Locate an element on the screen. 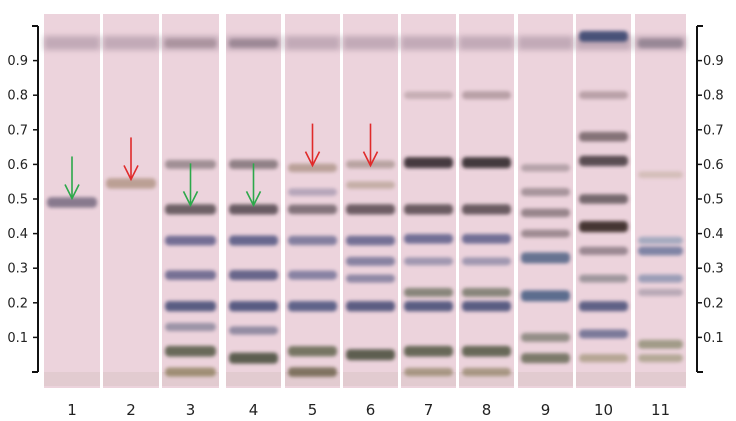  lane-label: 11 is located at coordinates (660, 410).